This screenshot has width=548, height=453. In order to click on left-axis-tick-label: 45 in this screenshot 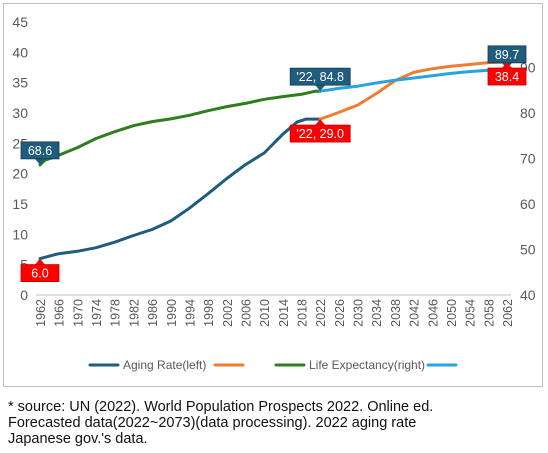, I will do `click(20, 22)`.